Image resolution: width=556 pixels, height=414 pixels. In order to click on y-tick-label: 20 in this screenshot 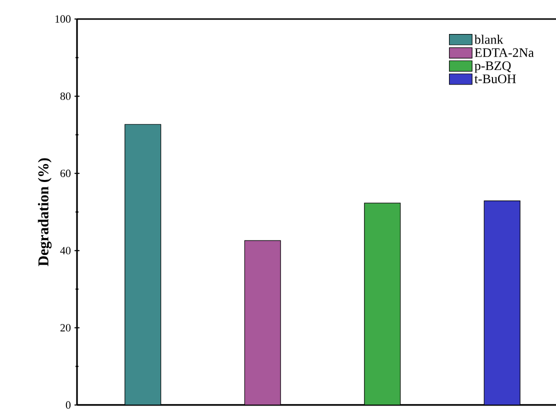, I will do `click(65, 328)`.